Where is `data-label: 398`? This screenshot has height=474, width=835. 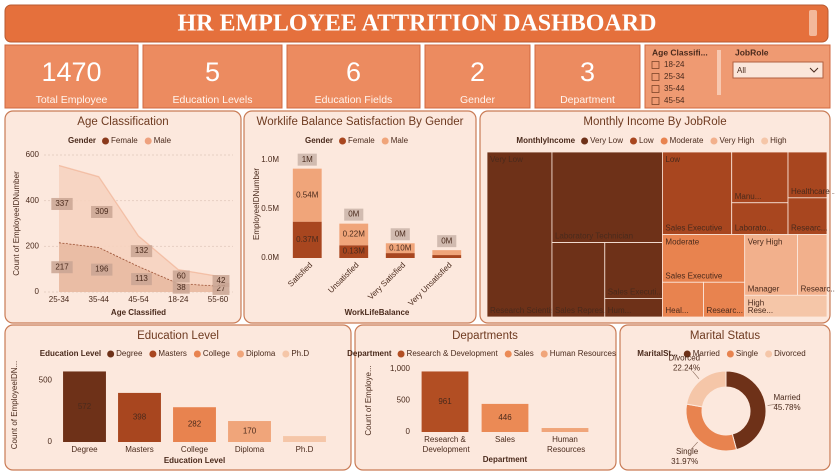 data-label: 398 is located at coordinates (140, 417).